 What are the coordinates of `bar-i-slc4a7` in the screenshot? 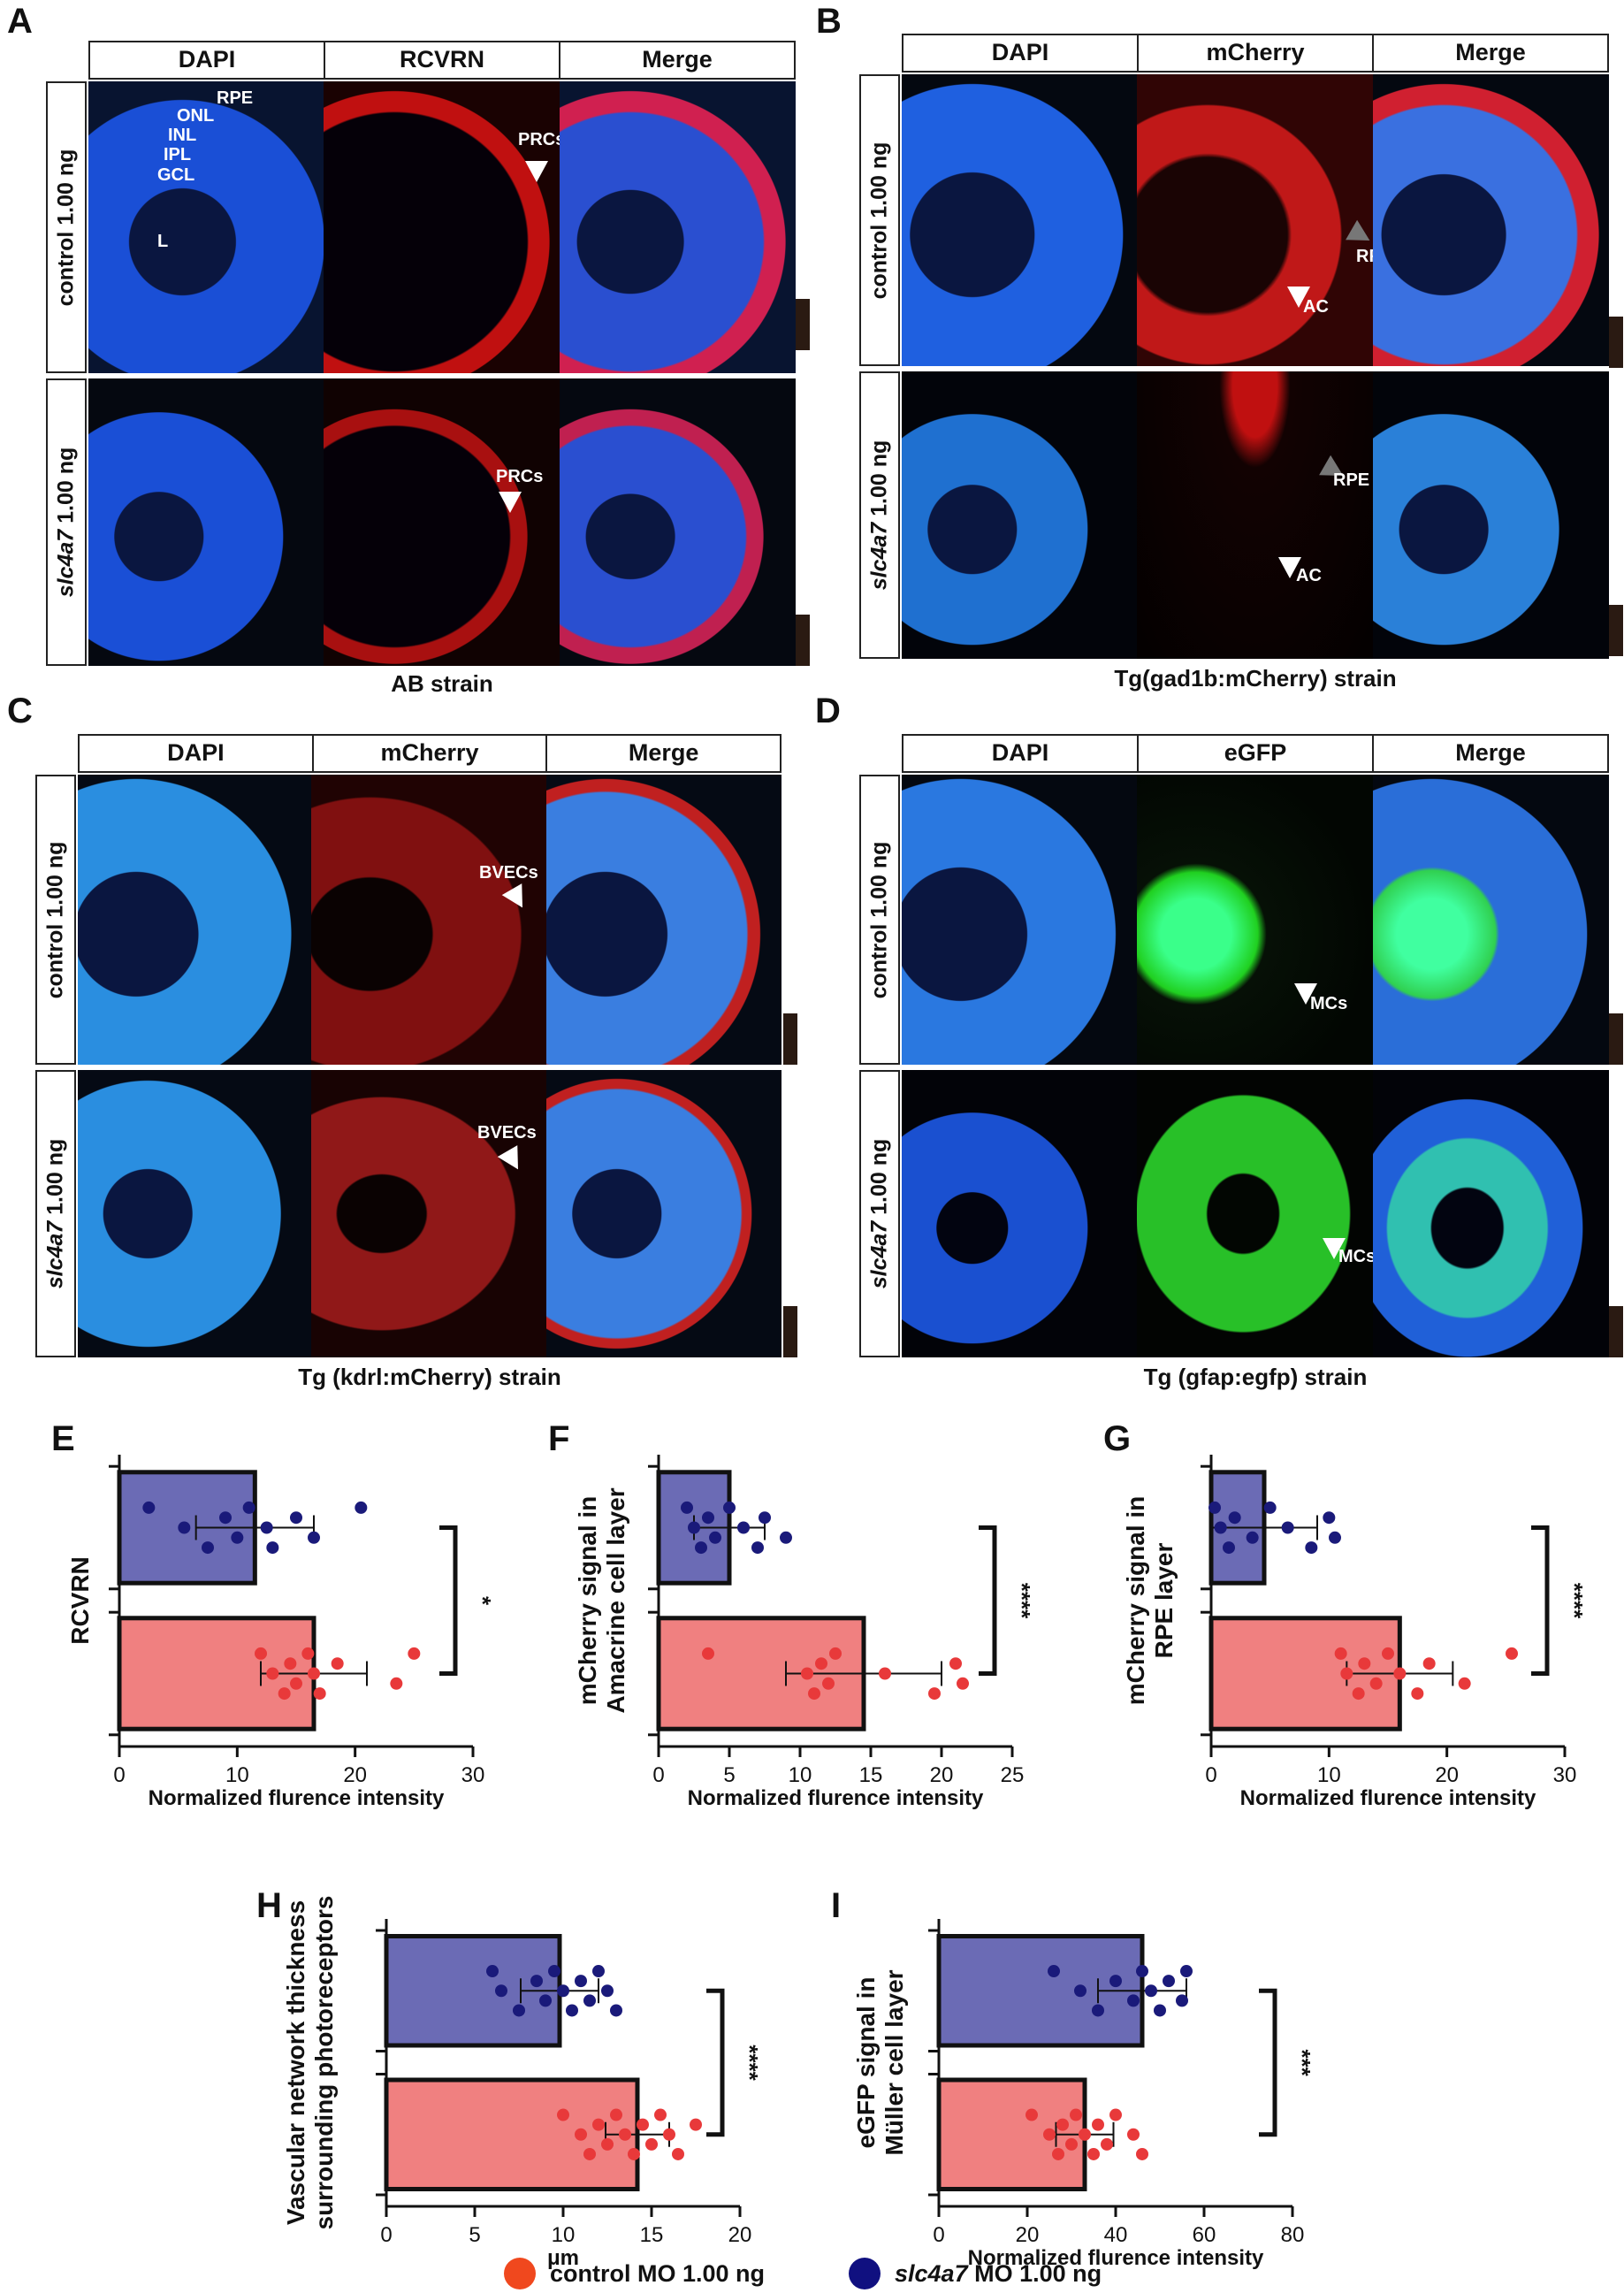 It's located at (1040, 1991).